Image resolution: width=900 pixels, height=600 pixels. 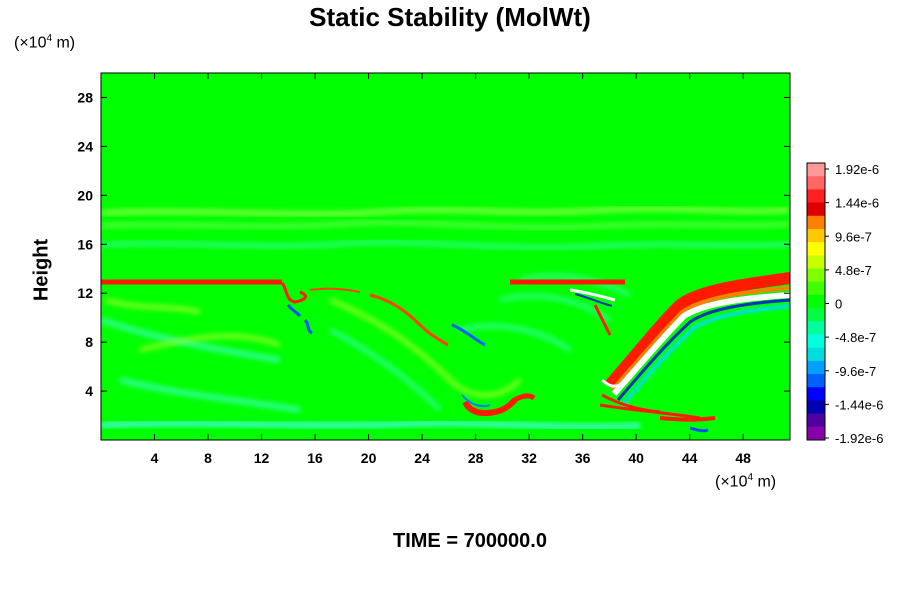 What do you see at coordinates (743, 458) in the screenshot?
I see `x-tick-label: 48` at bounding box center [743, 458].